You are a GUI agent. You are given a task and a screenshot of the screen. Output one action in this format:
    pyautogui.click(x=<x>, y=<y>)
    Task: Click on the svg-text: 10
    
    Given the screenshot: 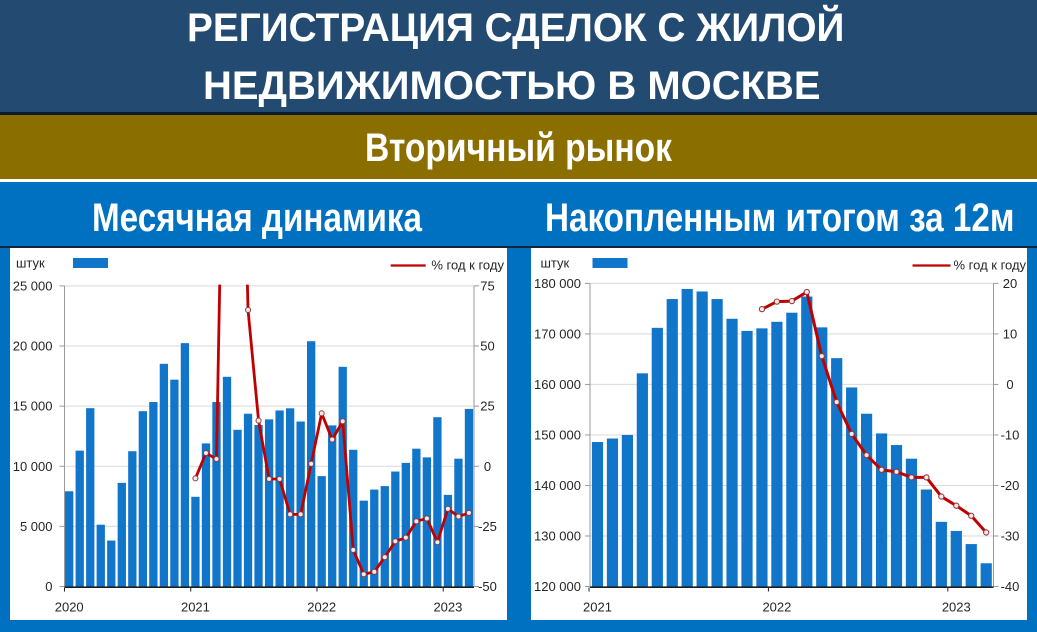 What is the action you would take?
    pyautogui.click(x=1009, y=333)
    